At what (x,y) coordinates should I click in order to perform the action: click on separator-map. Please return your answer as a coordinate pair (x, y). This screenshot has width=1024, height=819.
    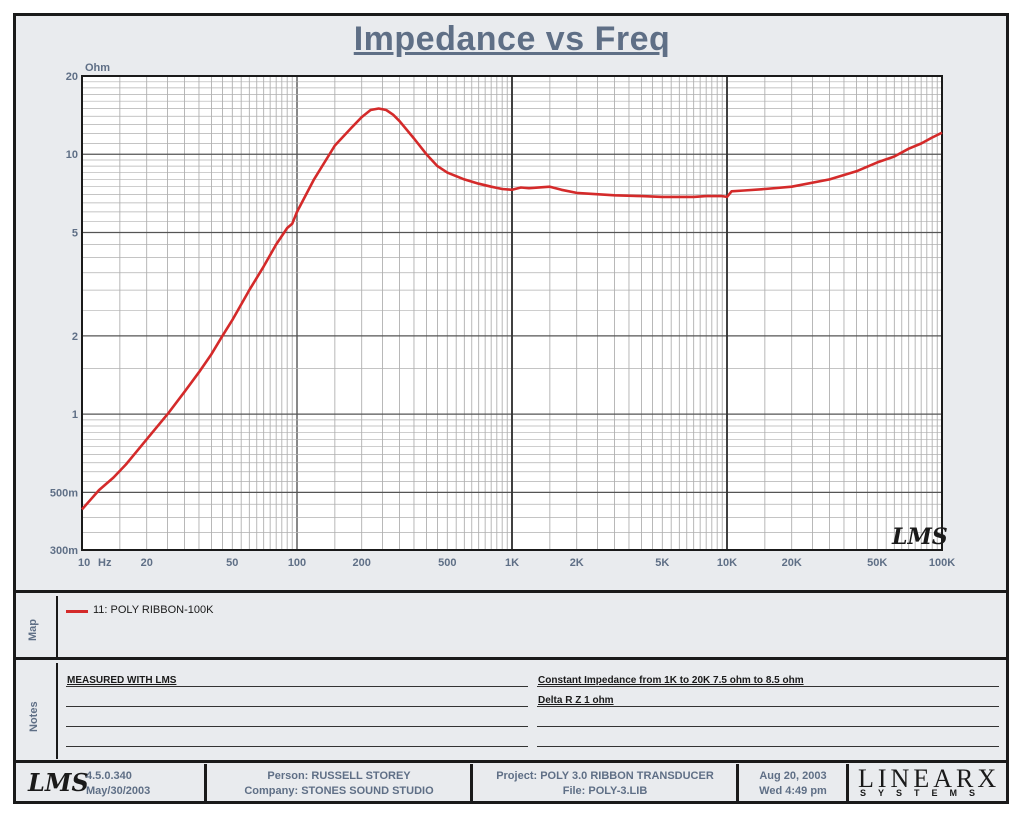
    Looking at the image, I should click on (511, 591).